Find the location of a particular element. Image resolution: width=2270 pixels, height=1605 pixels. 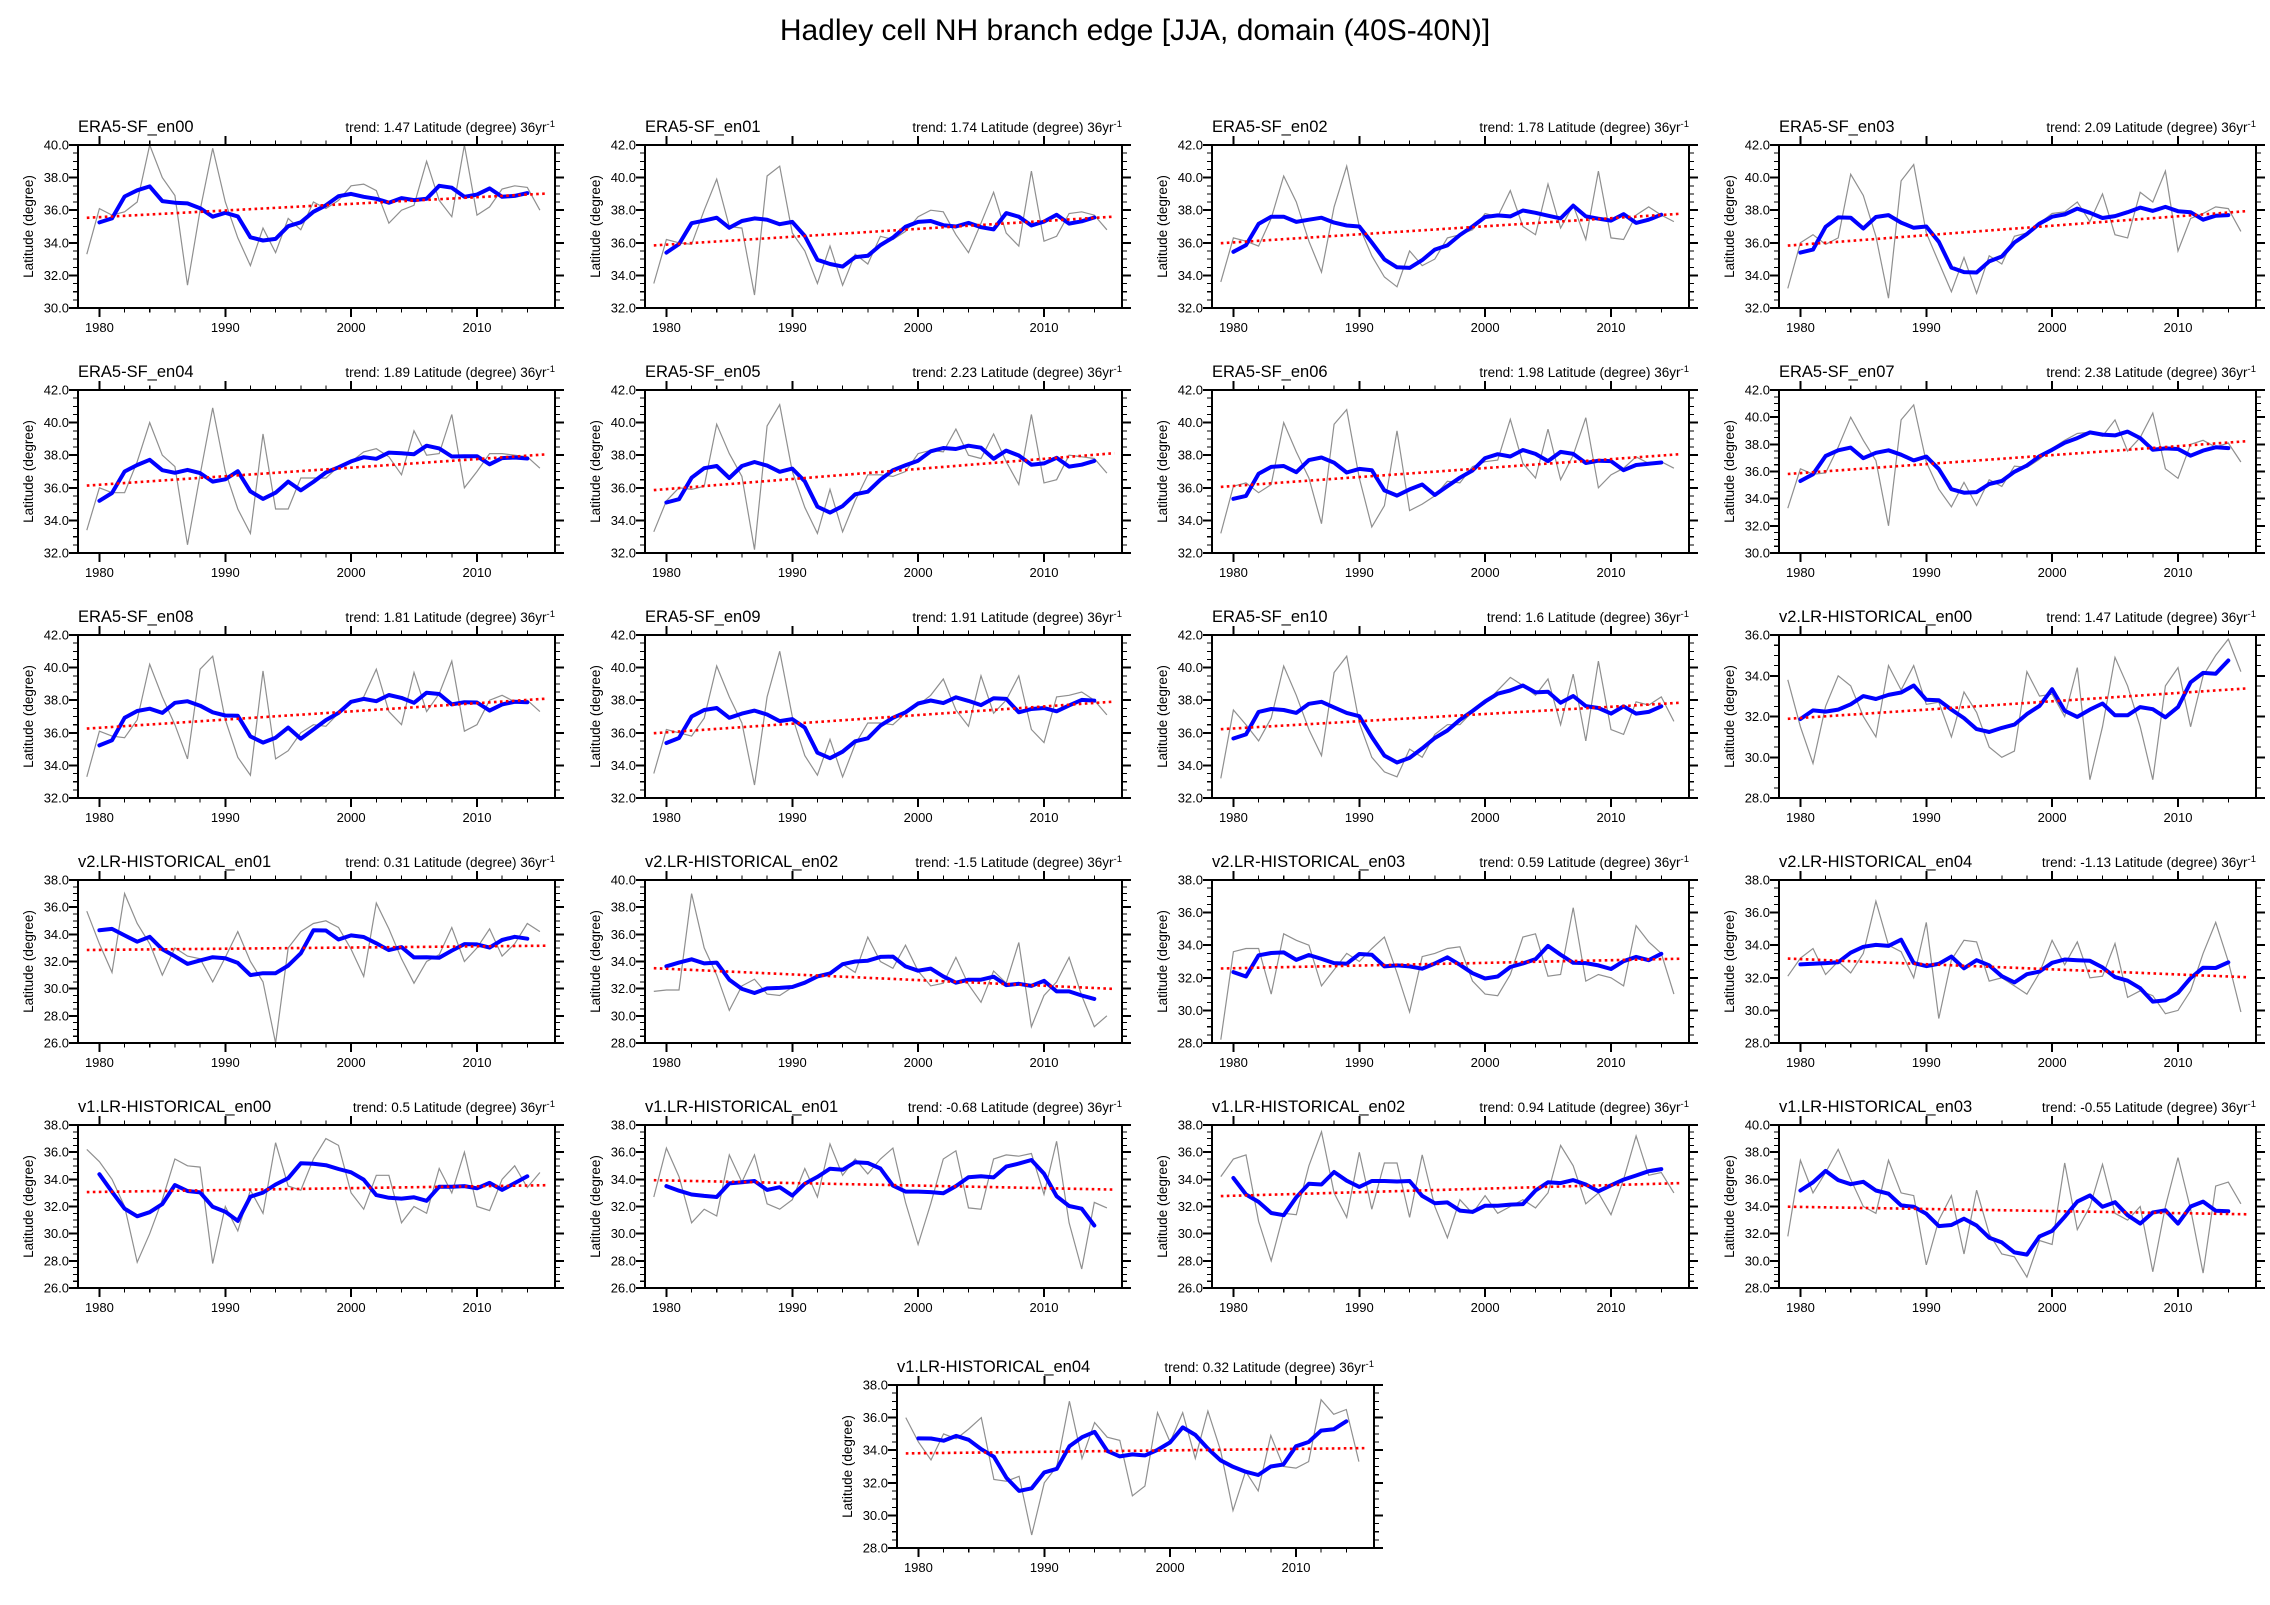

panel-title: ERA5-SF_en08 is located at coordinates (136, 617).